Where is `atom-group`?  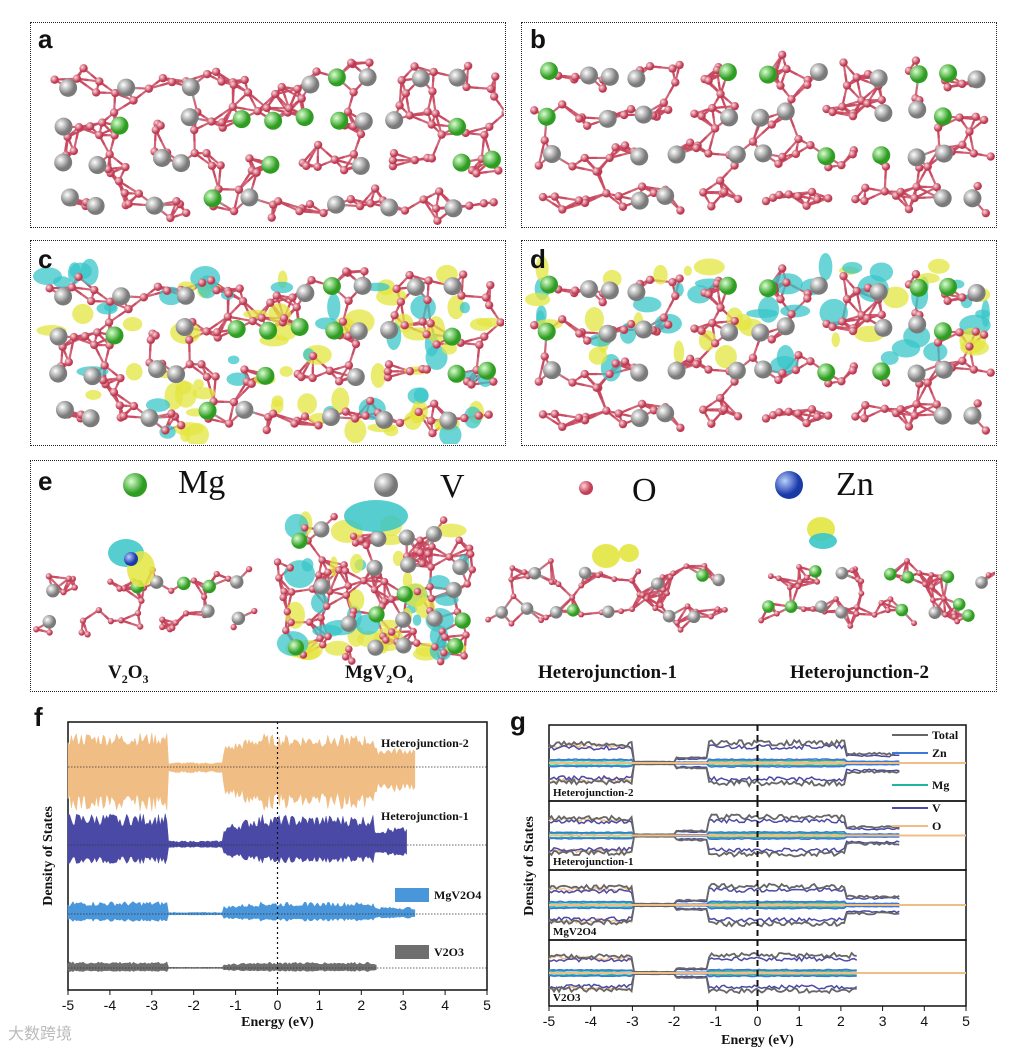
atom-group is located at coordinates (762, 349).